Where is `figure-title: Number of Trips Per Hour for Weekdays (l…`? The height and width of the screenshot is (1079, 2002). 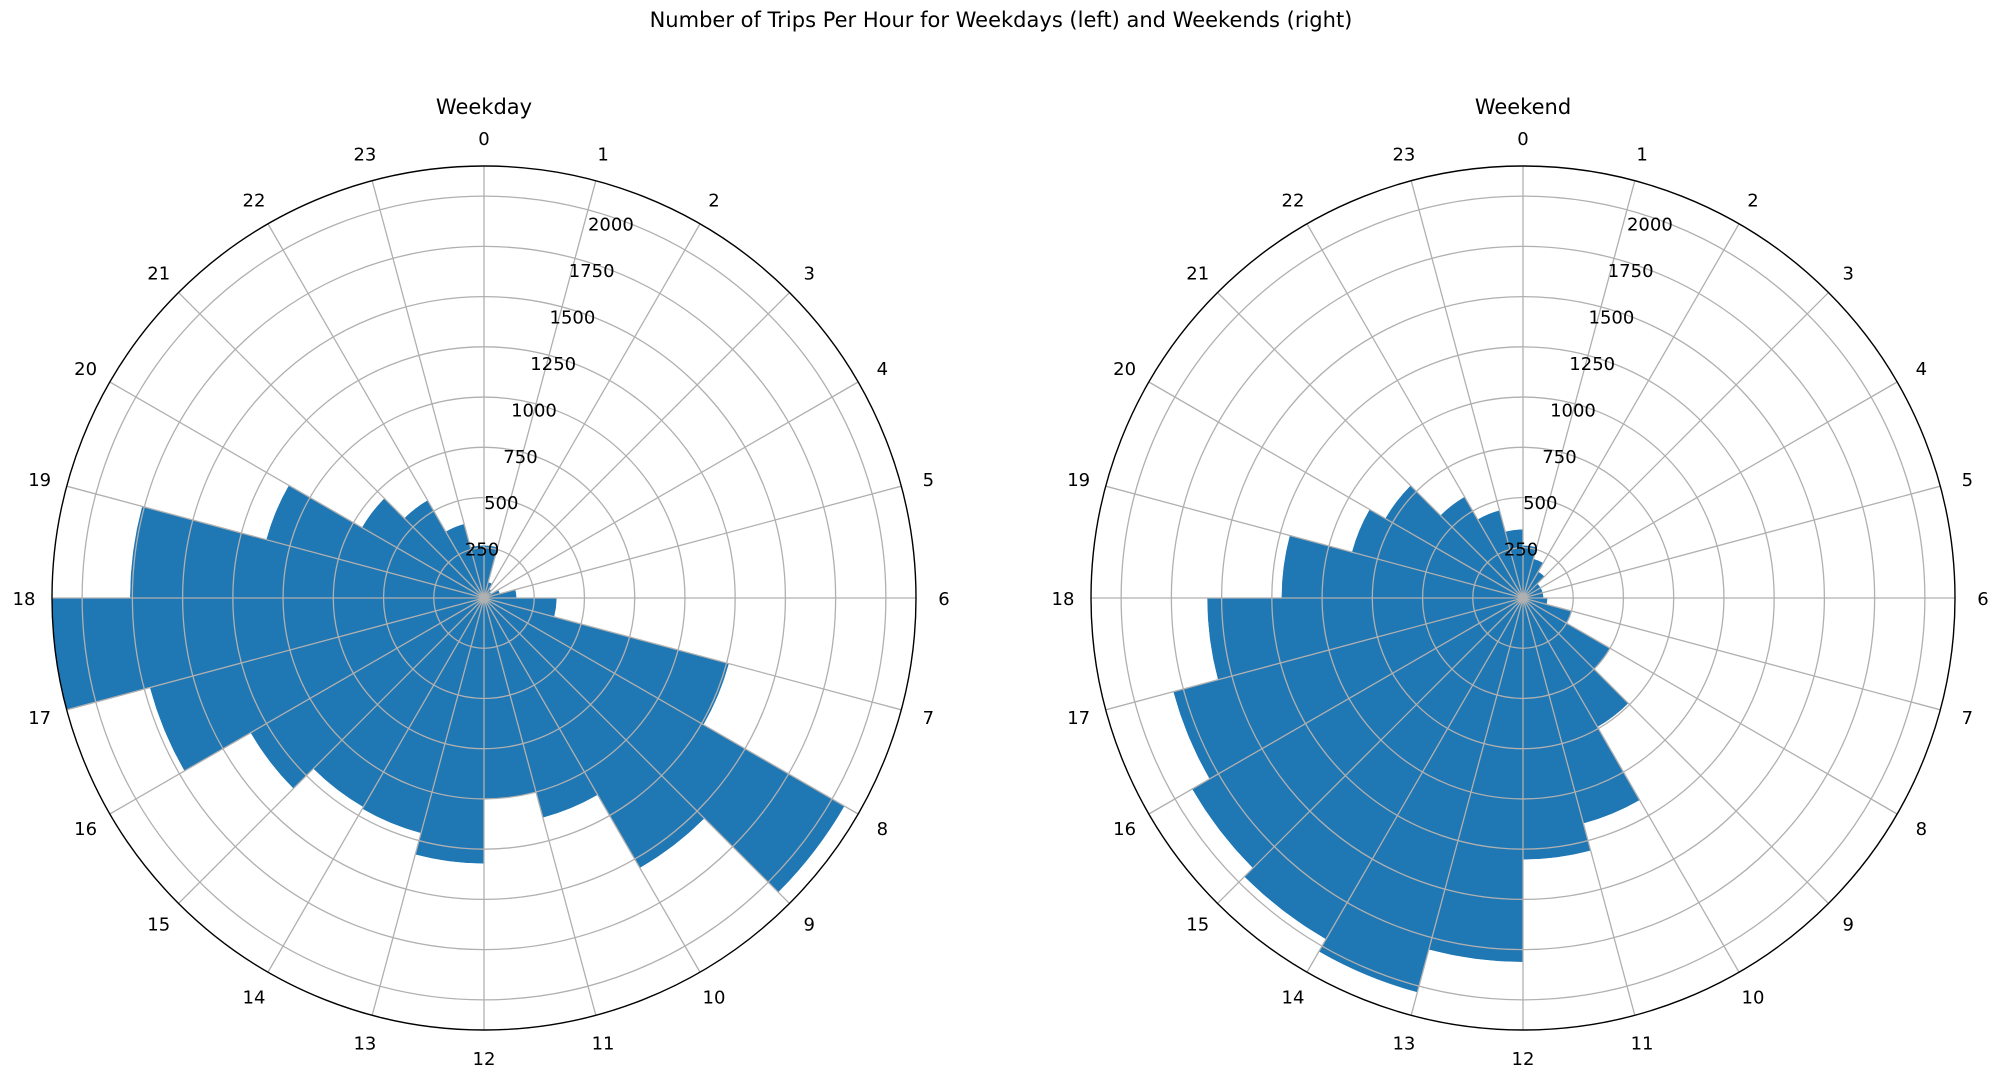 figure-title: Number of Trips Per Hour for Weekdays (l… is located at coordinates (1001, 20).